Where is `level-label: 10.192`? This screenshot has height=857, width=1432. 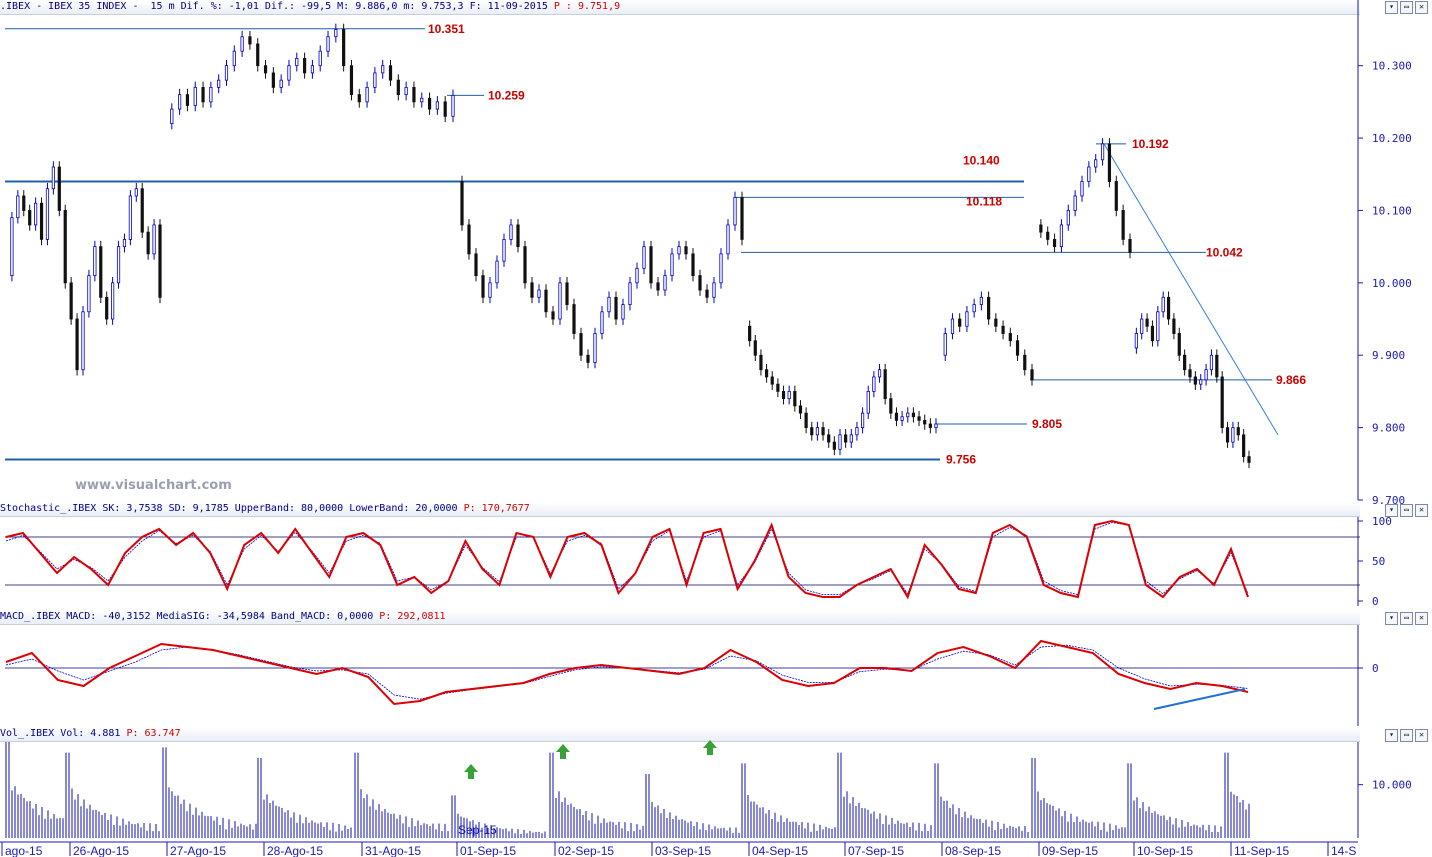
level-label: 10.192 is located at coordinates (1150, 144).